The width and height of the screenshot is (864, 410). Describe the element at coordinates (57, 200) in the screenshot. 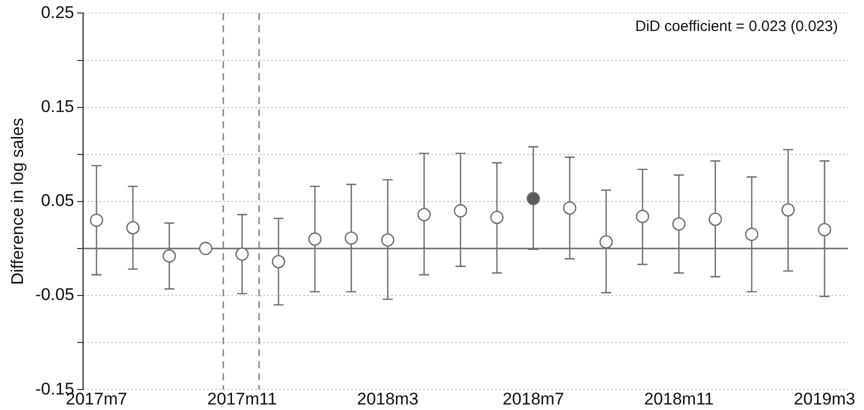

I see `y-tick-label: 0.05` at that location.